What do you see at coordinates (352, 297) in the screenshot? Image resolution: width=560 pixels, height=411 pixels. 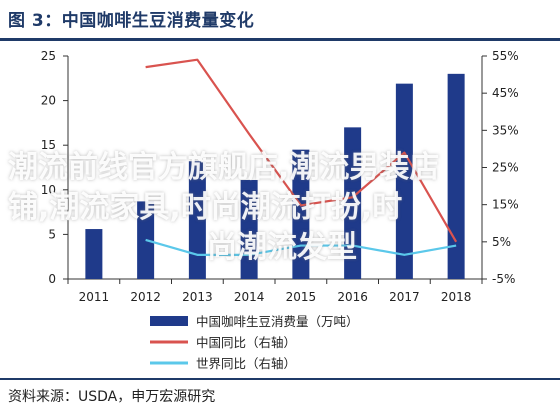 I see `x-tick-label: 2016` at bounding box center [352, 297].